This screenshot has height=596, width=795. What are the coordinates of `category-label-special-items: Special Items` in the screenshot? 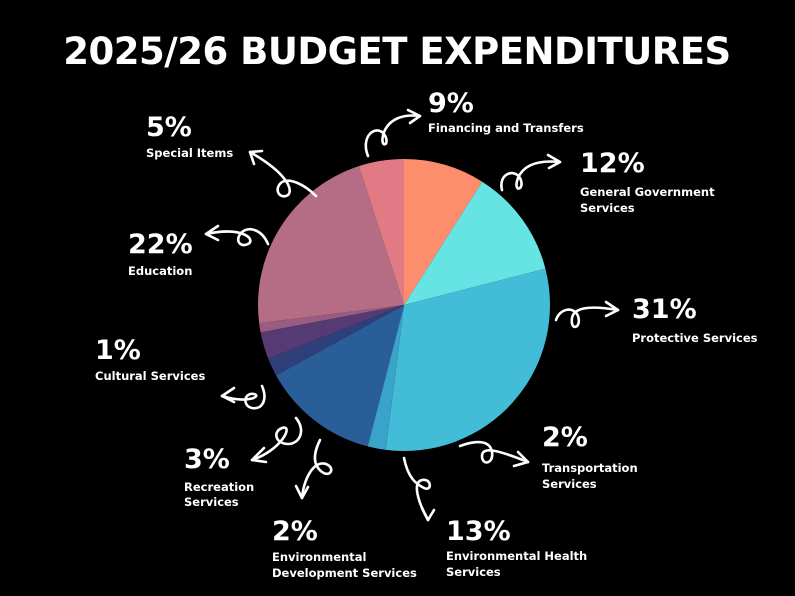 It's located at (189, 153).